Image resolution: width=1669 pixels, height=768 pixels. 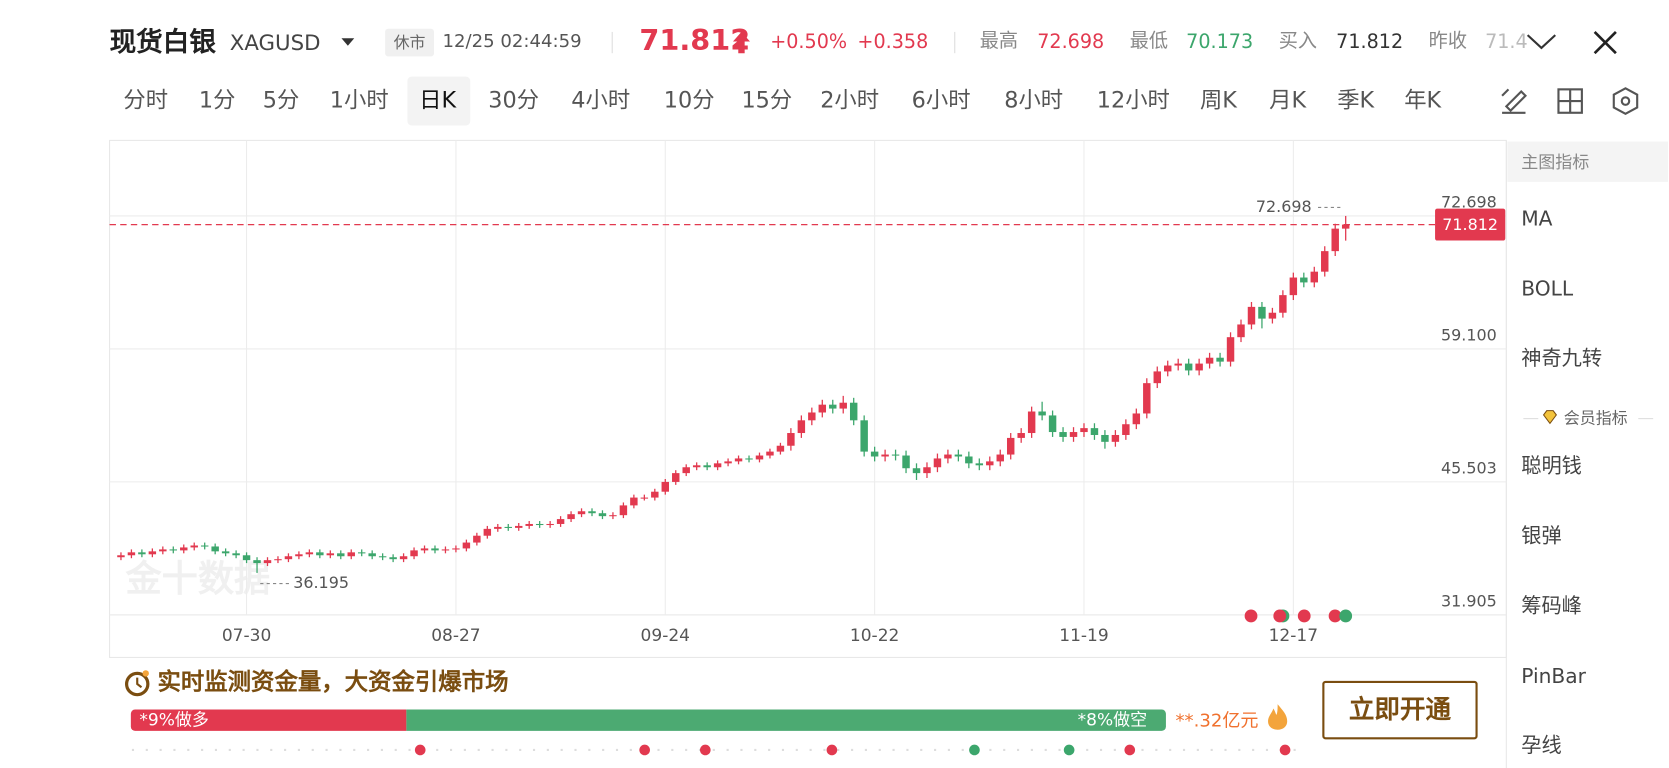 I want to click on indicator: PinBar, so click(x=1553, y=676).